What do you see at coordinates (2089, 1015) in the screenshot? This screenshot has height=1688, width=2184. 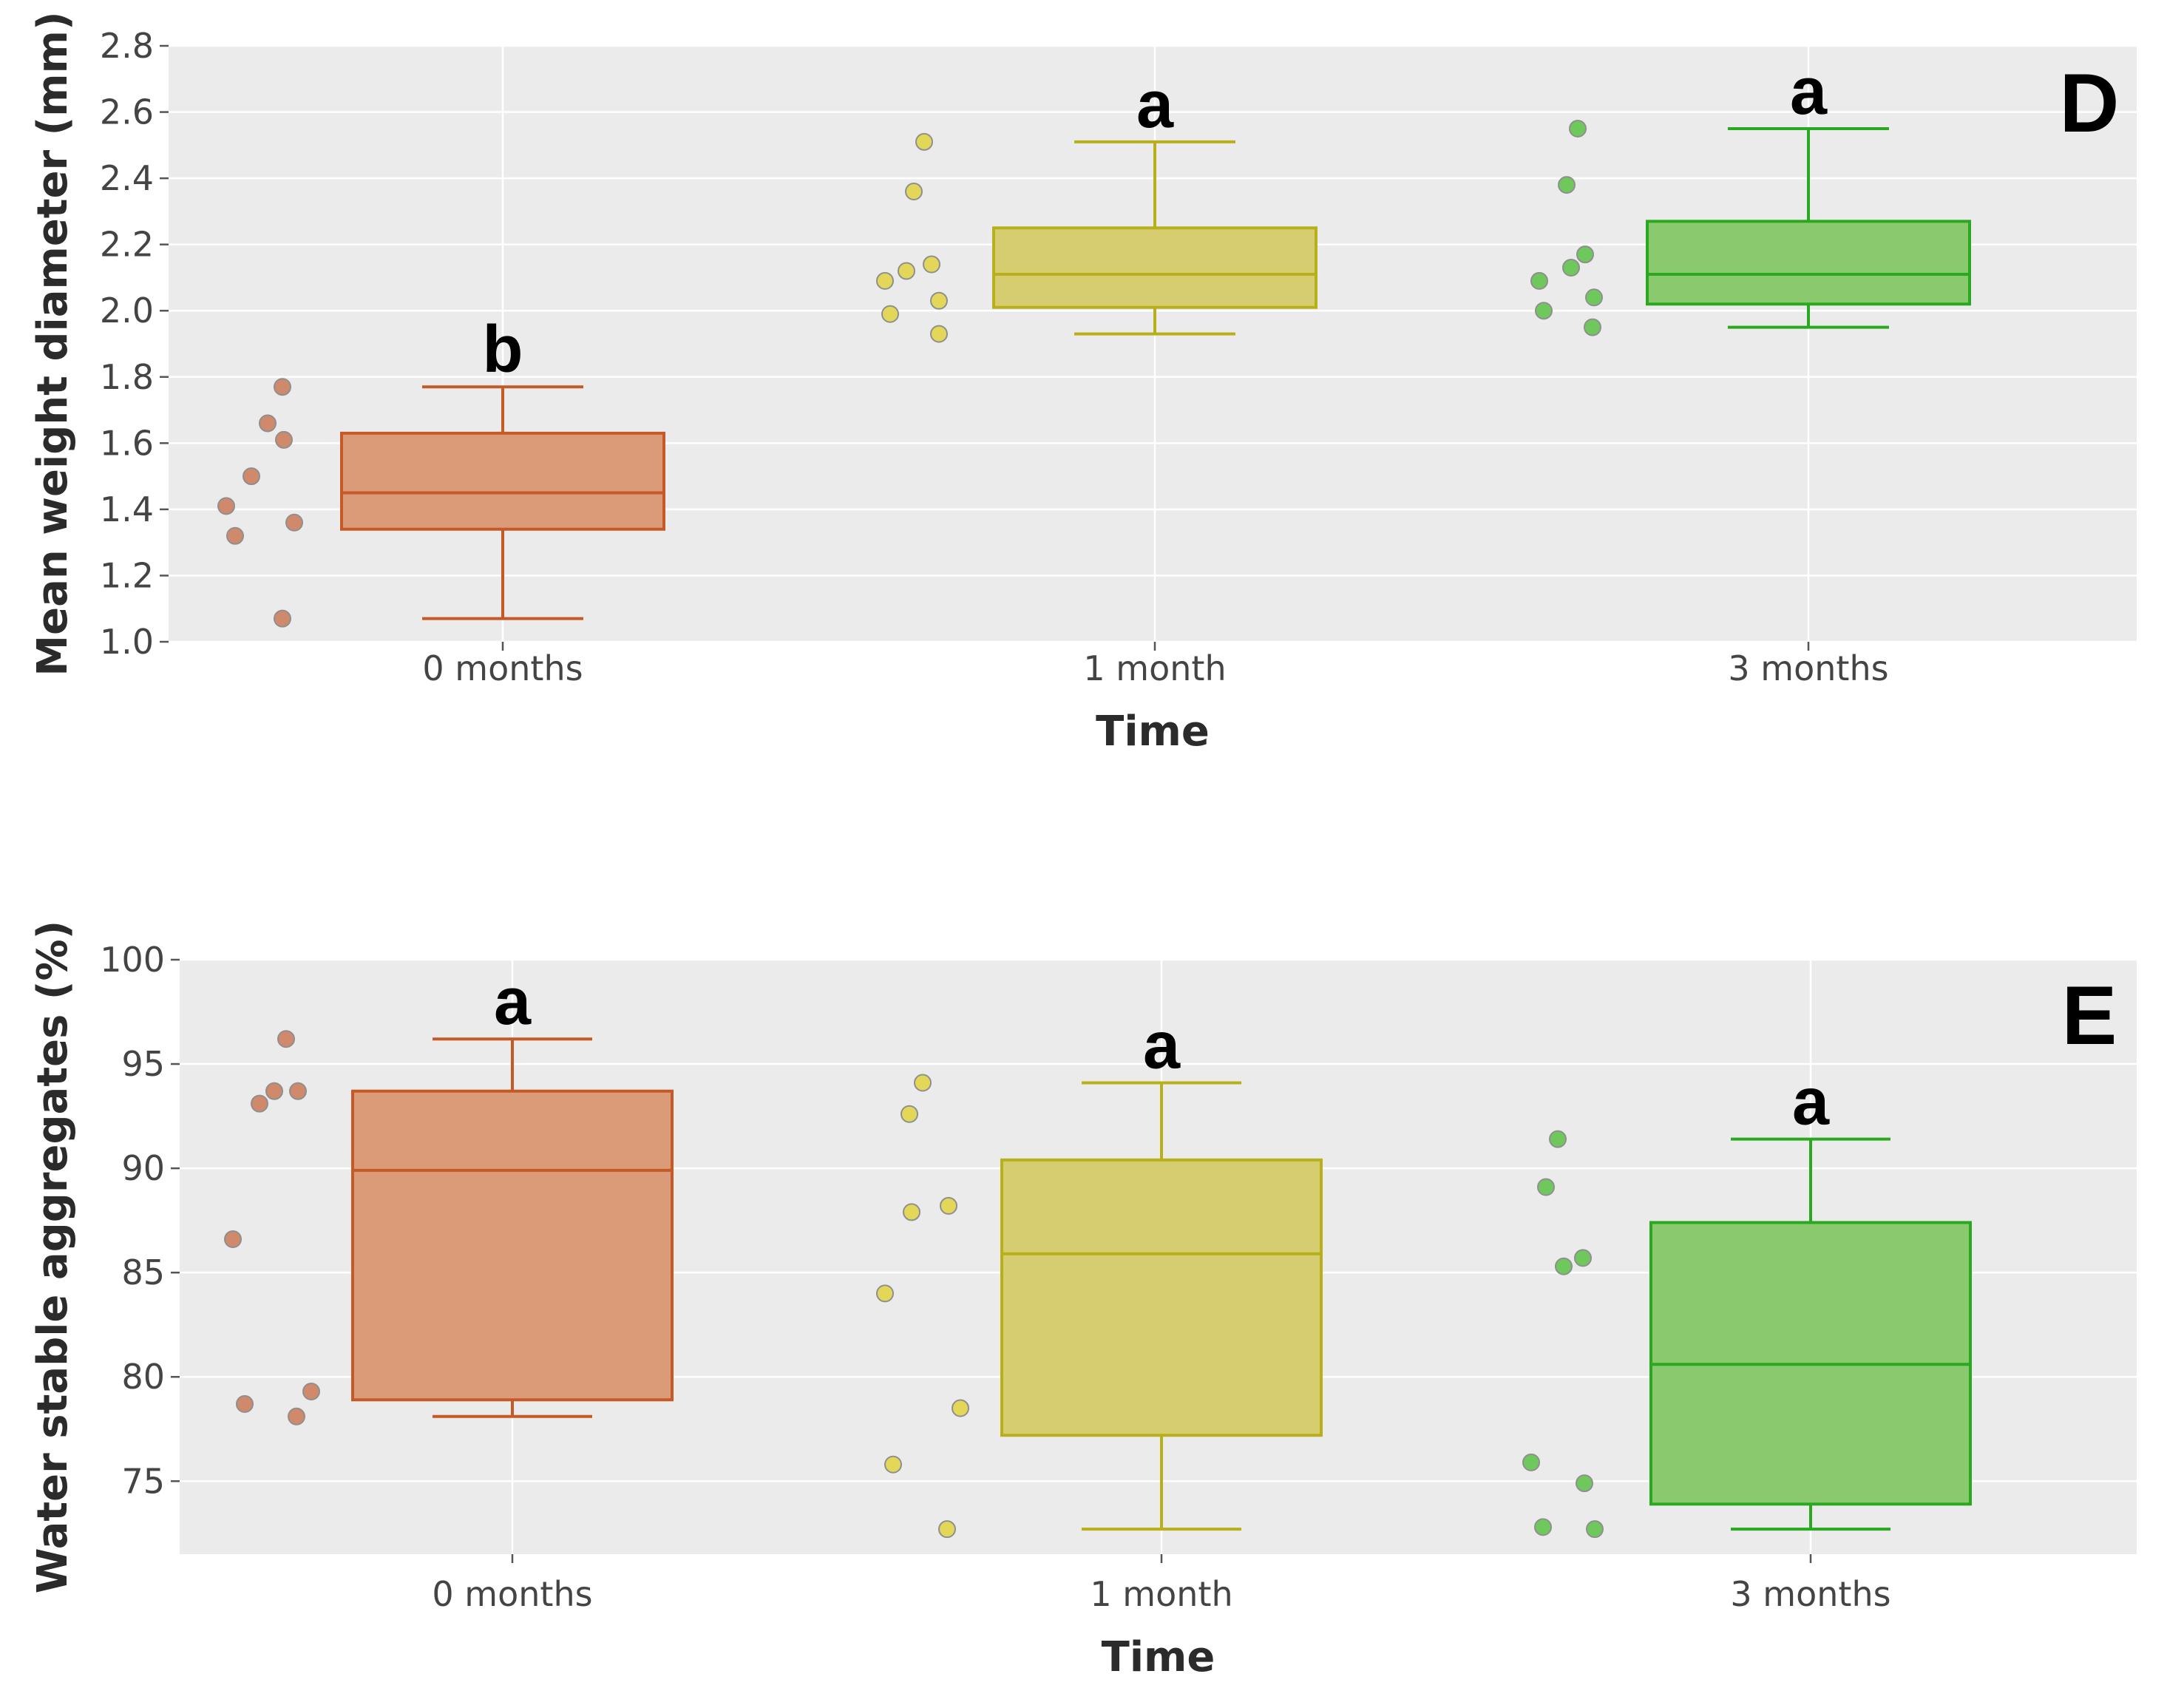 I see `panel-label: E` at bounding box center [2089, 1015].